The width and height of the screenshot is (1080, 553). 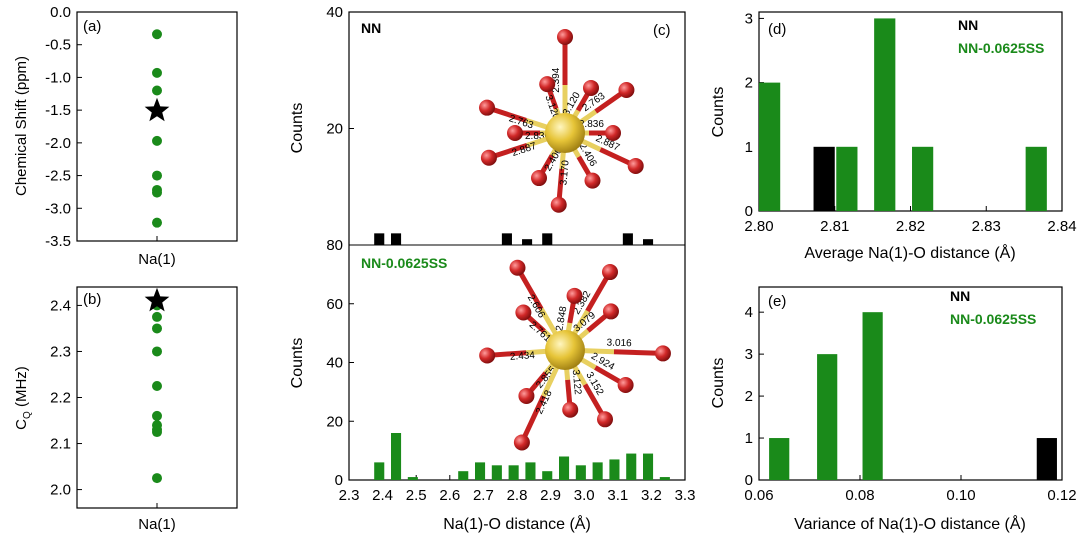 I want to click on panel-e-label: (e), so click(x=777, y=301).